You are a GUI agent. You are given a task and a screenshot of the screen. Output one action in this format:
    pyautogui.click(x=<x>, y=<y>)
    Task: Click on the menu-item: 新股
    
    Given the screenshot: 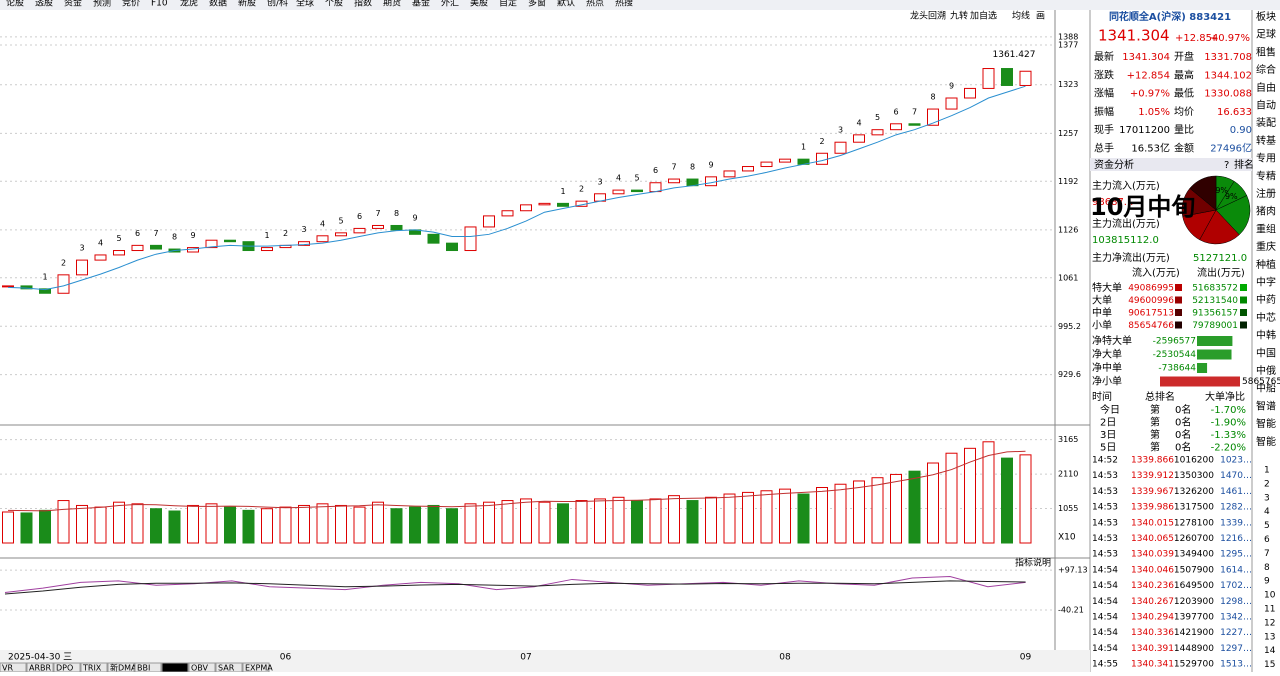 What is the action you would take?
    pyautogui.click(x=247, y=4)
    